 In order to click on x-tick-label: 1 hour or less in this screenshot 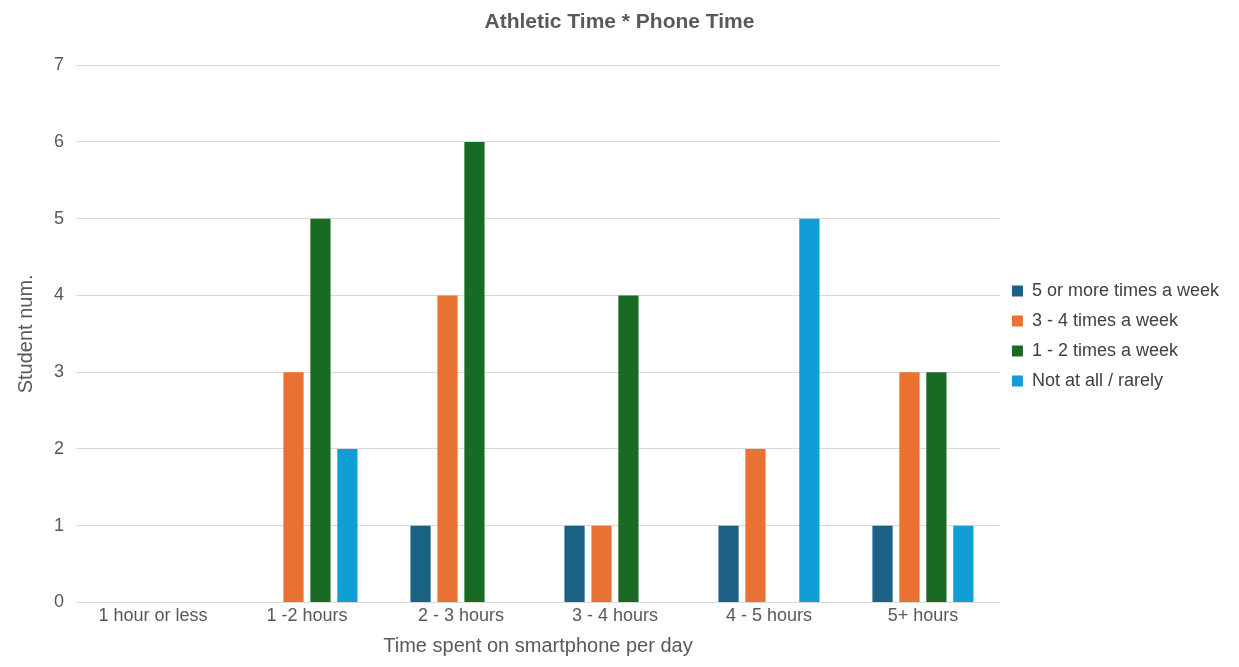, I will do `click(153, 615)`.